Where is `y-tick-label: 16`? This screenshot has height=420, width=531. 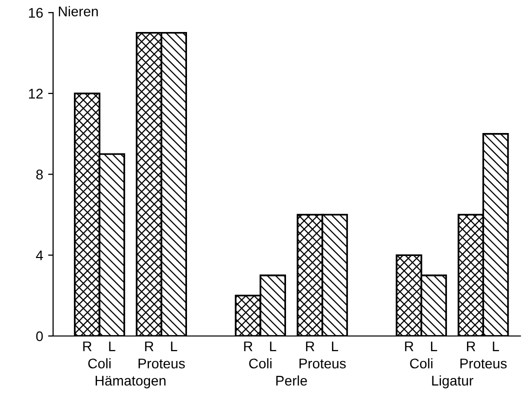 y-tick-label: 16 is located at coordinates (35, 13).